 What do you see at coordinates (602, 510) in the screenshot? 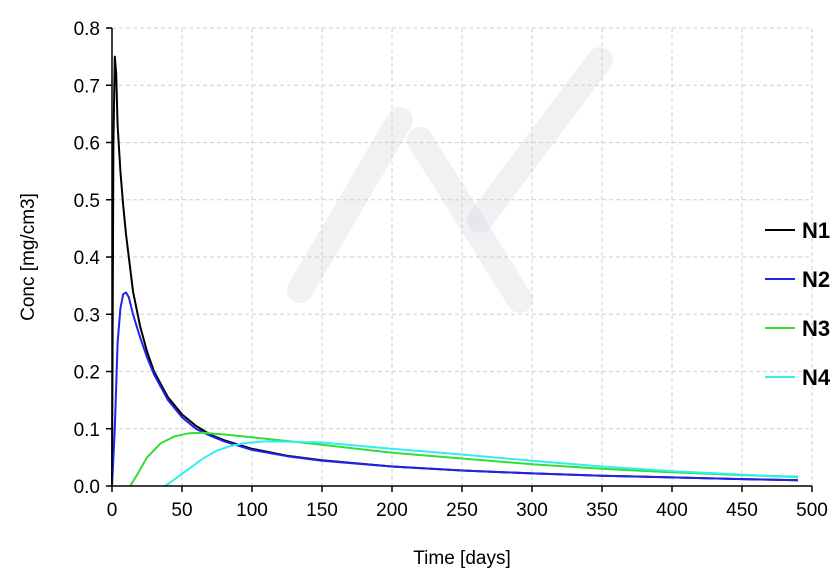
I see `x-tick-label: 350` at bounding box center [602, 510].